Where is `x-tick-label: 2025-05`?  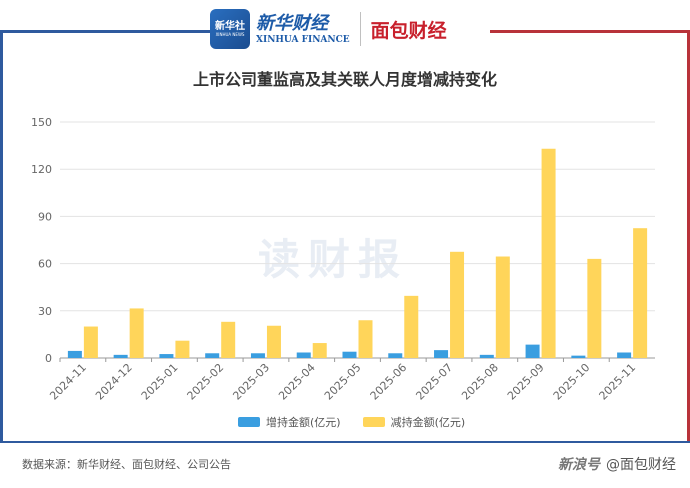
x-tick-label: 2025-05 is located at coordinates (343, 382).